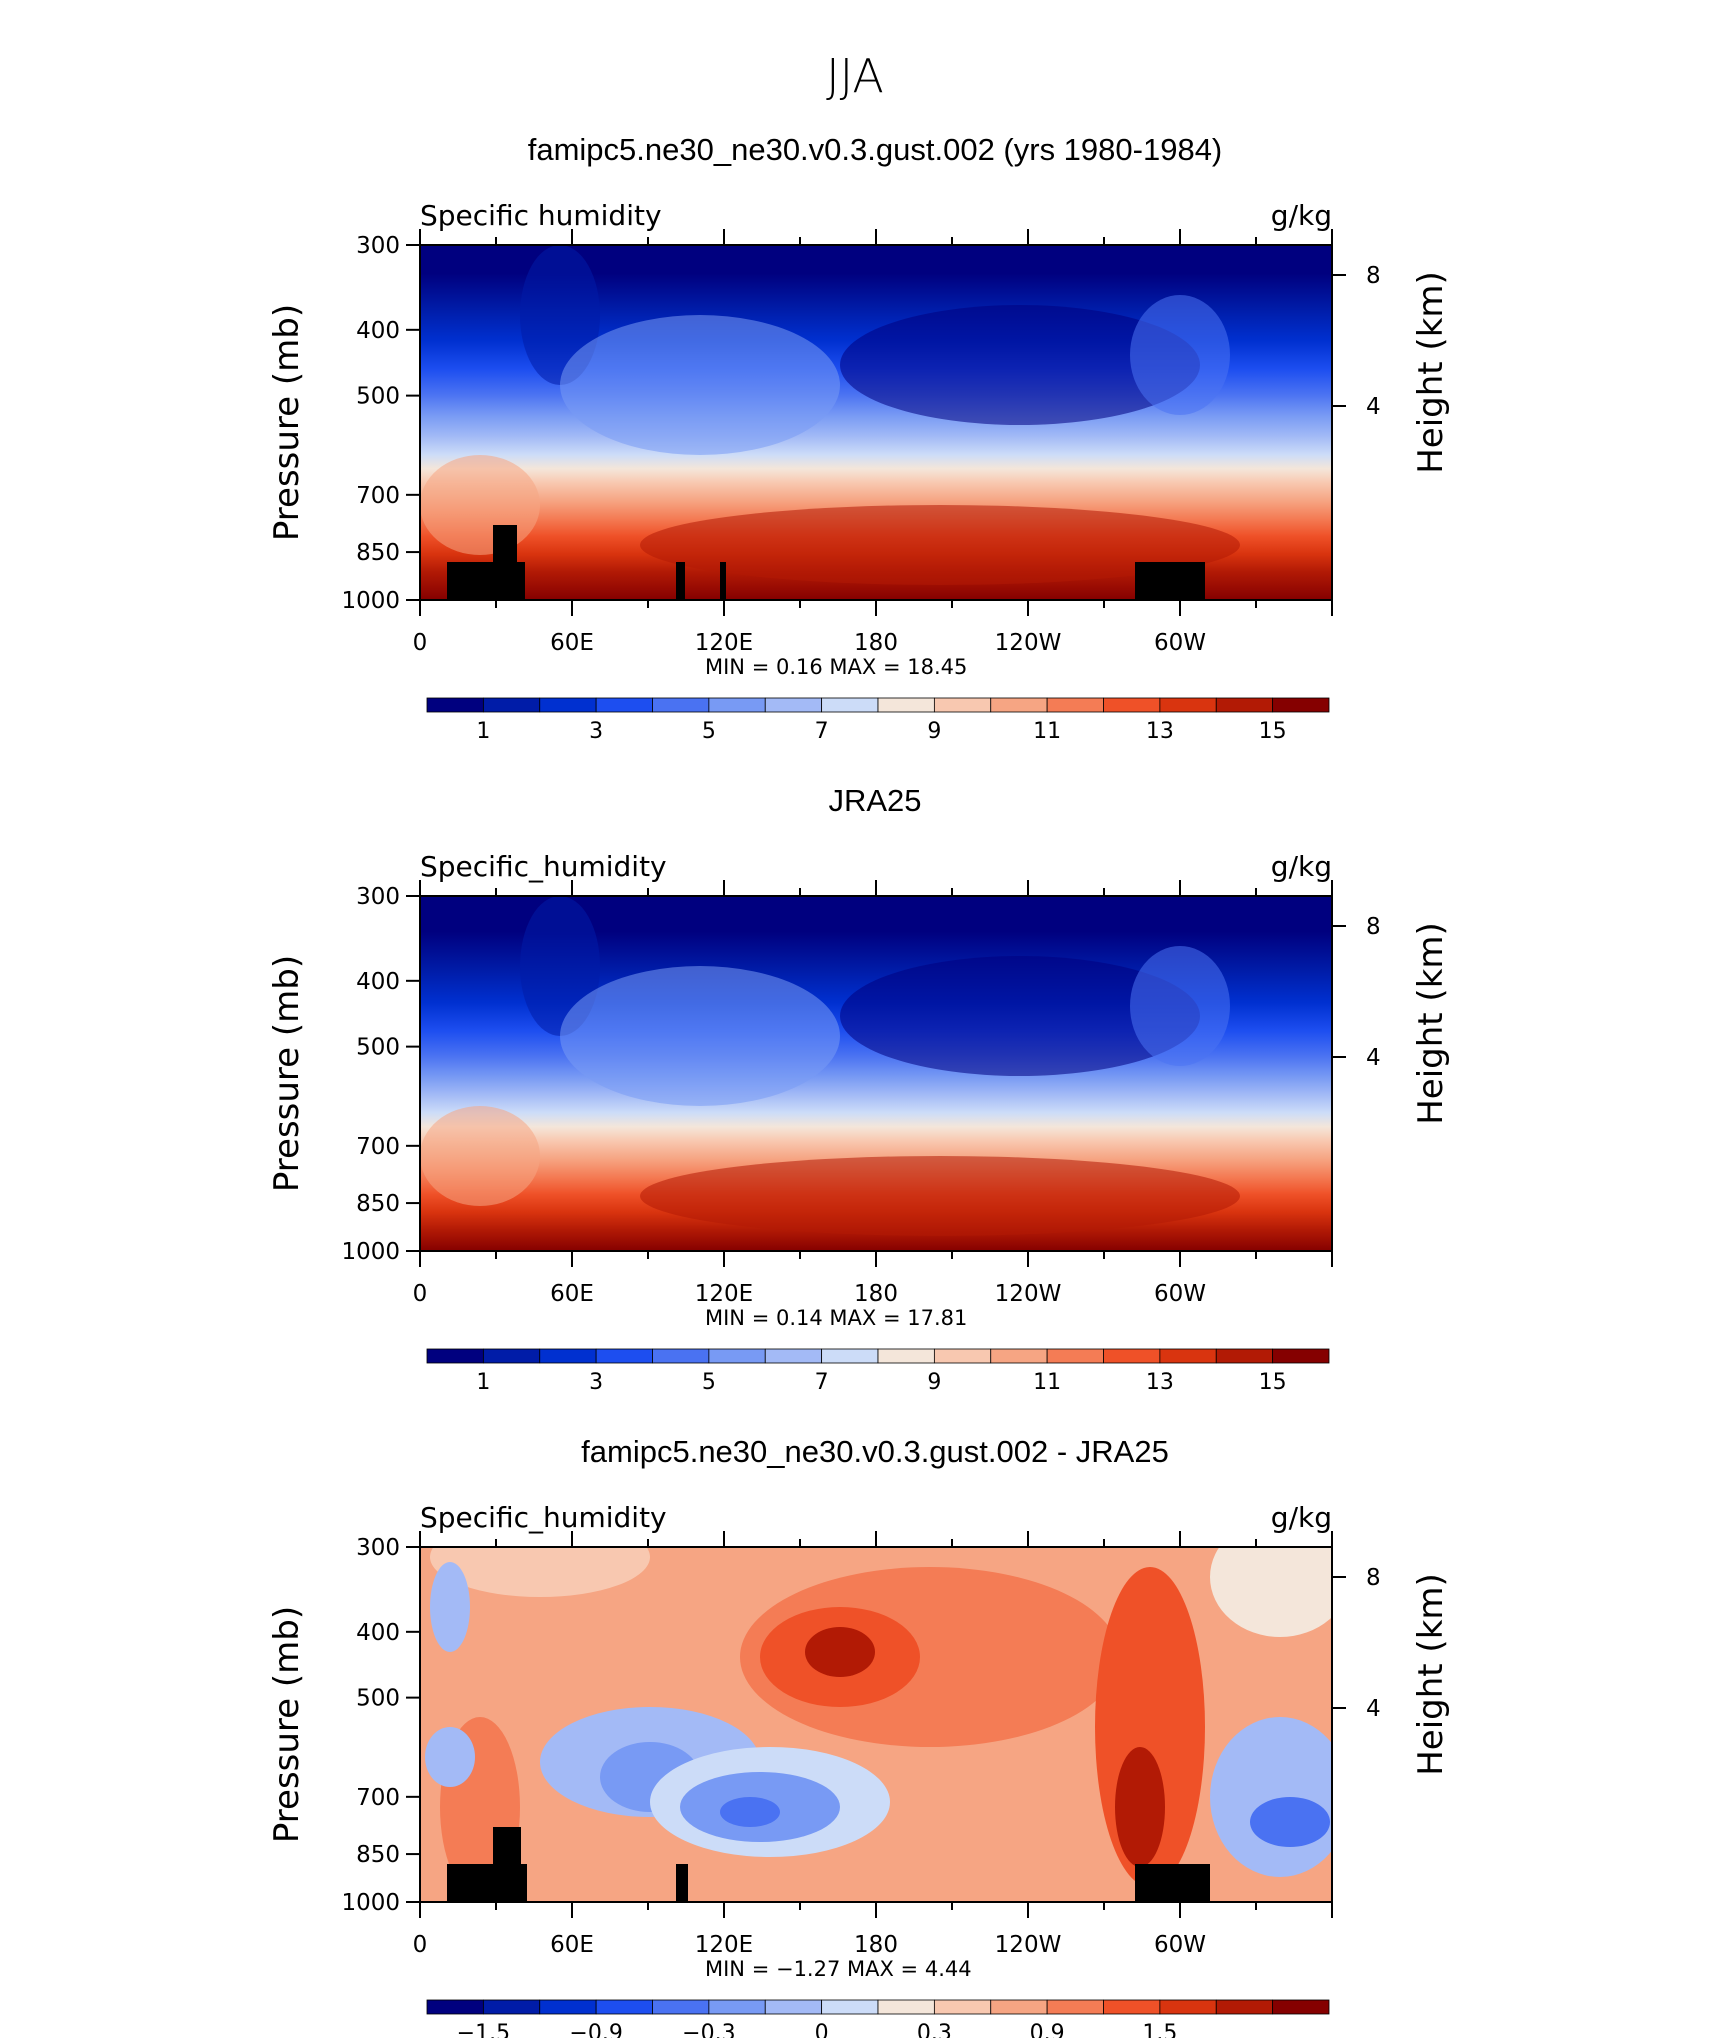 The image size is (1710, 2038). Describe the element at coordinates (572, 643) in the screenshot. I see `x-tick-label: 60E` at that location.